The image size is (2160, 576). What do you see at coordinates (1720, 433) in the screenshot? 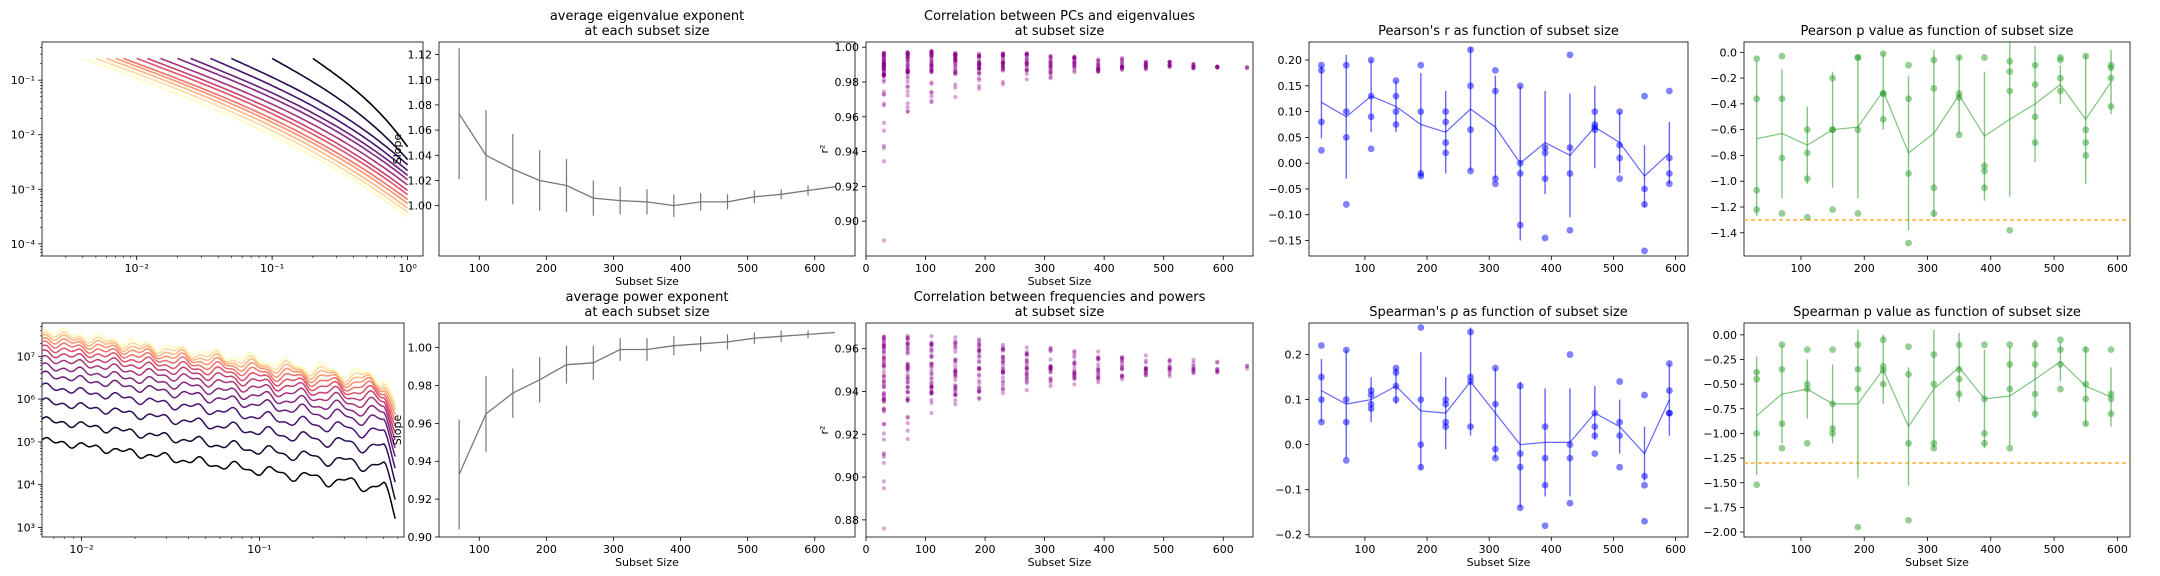
I see `y-tick-label: −1.00` at bounding box center [1720, 433].